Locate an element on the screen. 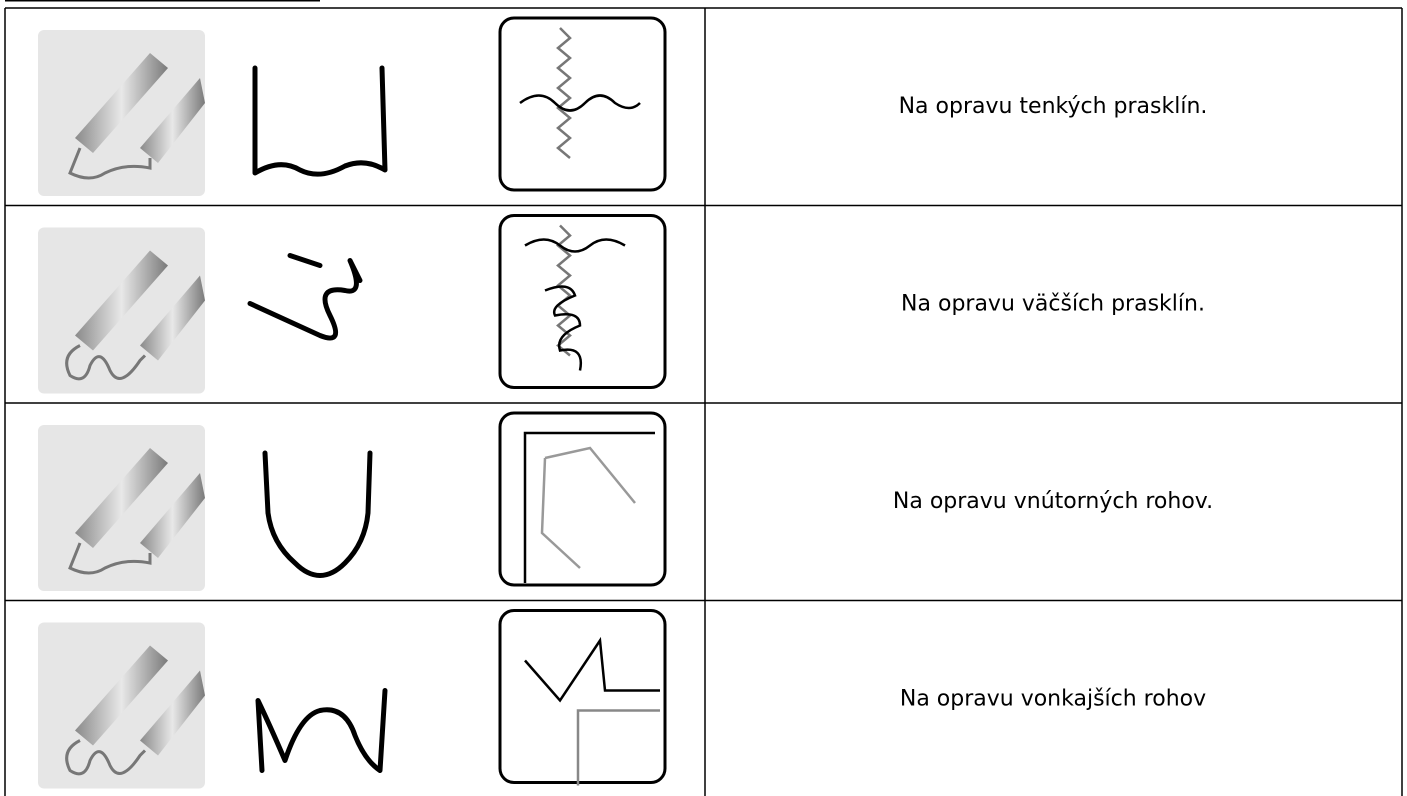 The image size is (1407, 796). row-description: Na opravu tenkých prasklín. is located at coordinates (1053, 106).